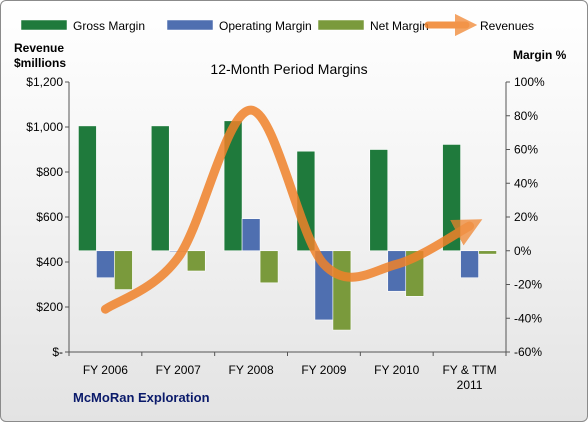 Image resolution: width=588 pixels, height=422 pixels. Describe the element at coordinates (470, 385) in the screenshot. I see `x-tick-label-line2: 2011` at that location.